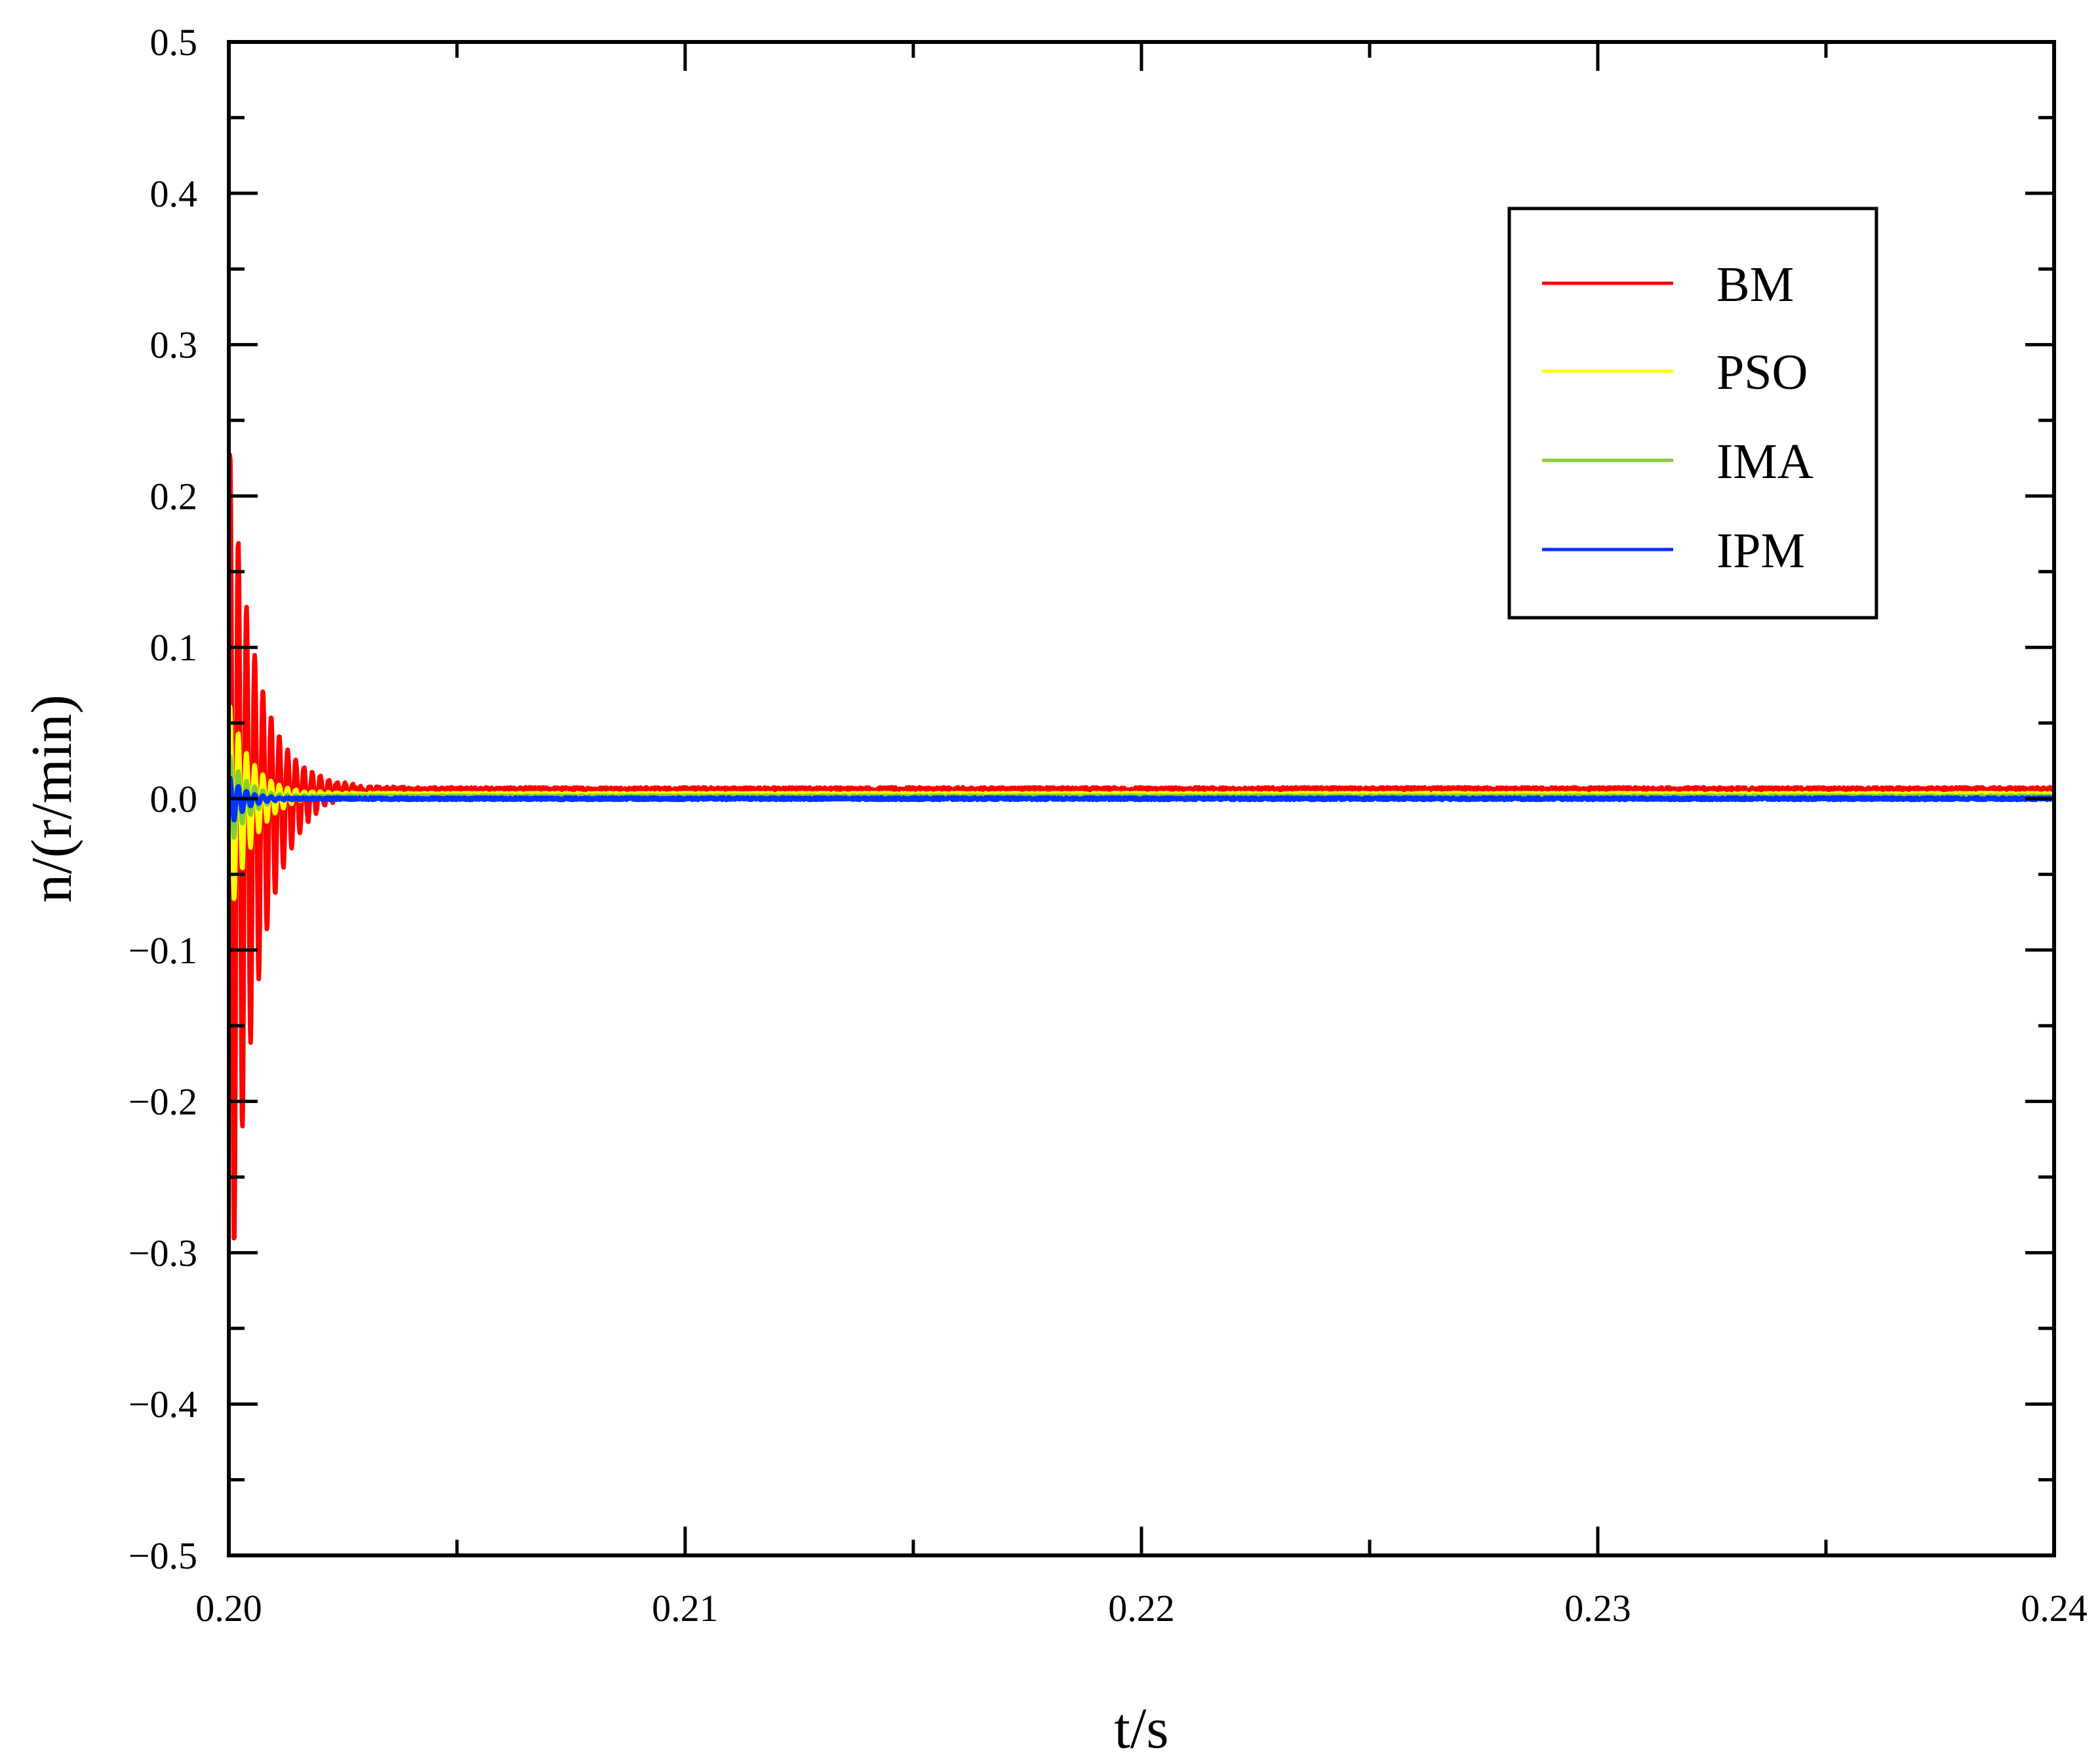 Image resolution: width=2100 pixels, height=1760 pixels. What do you see at coordinates (174, 193) in the screenshot?
I see `y-tick-label: 0.4` at bounding box center [174, 193].